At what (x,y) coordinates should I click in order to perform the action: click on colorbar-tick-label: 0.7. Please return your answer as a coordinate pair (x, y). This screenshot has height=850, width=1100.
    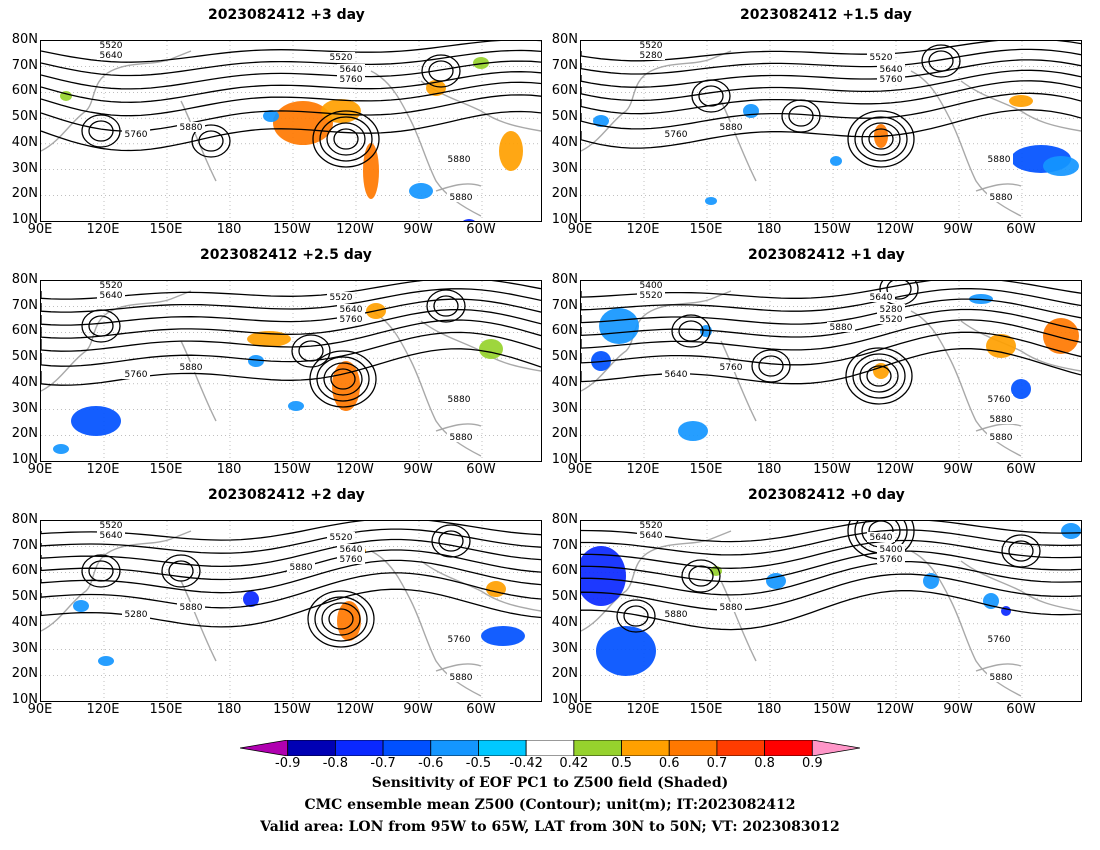
    Looking at the image, I should click on (717, 763).